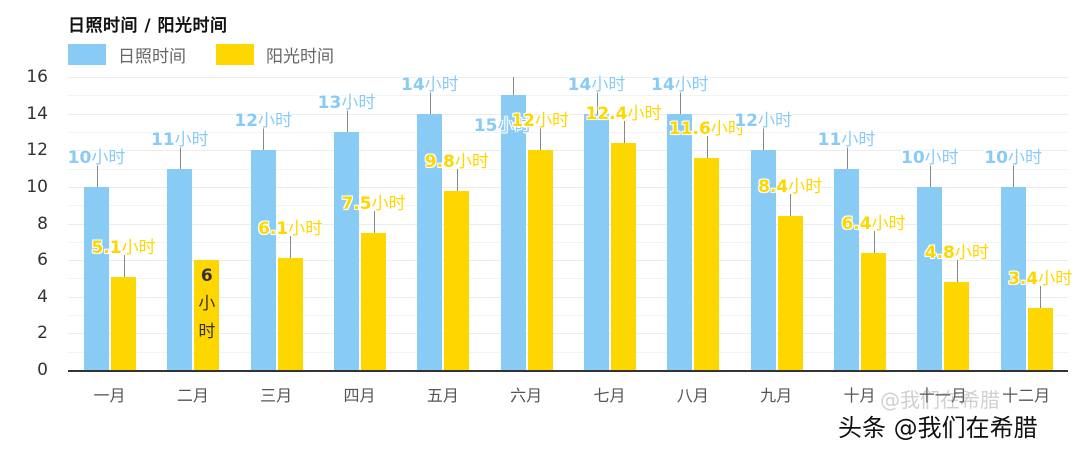 This screenshot has height=449, width=1080. I want to click on x-tick-label: 五月, so click(442, 395).